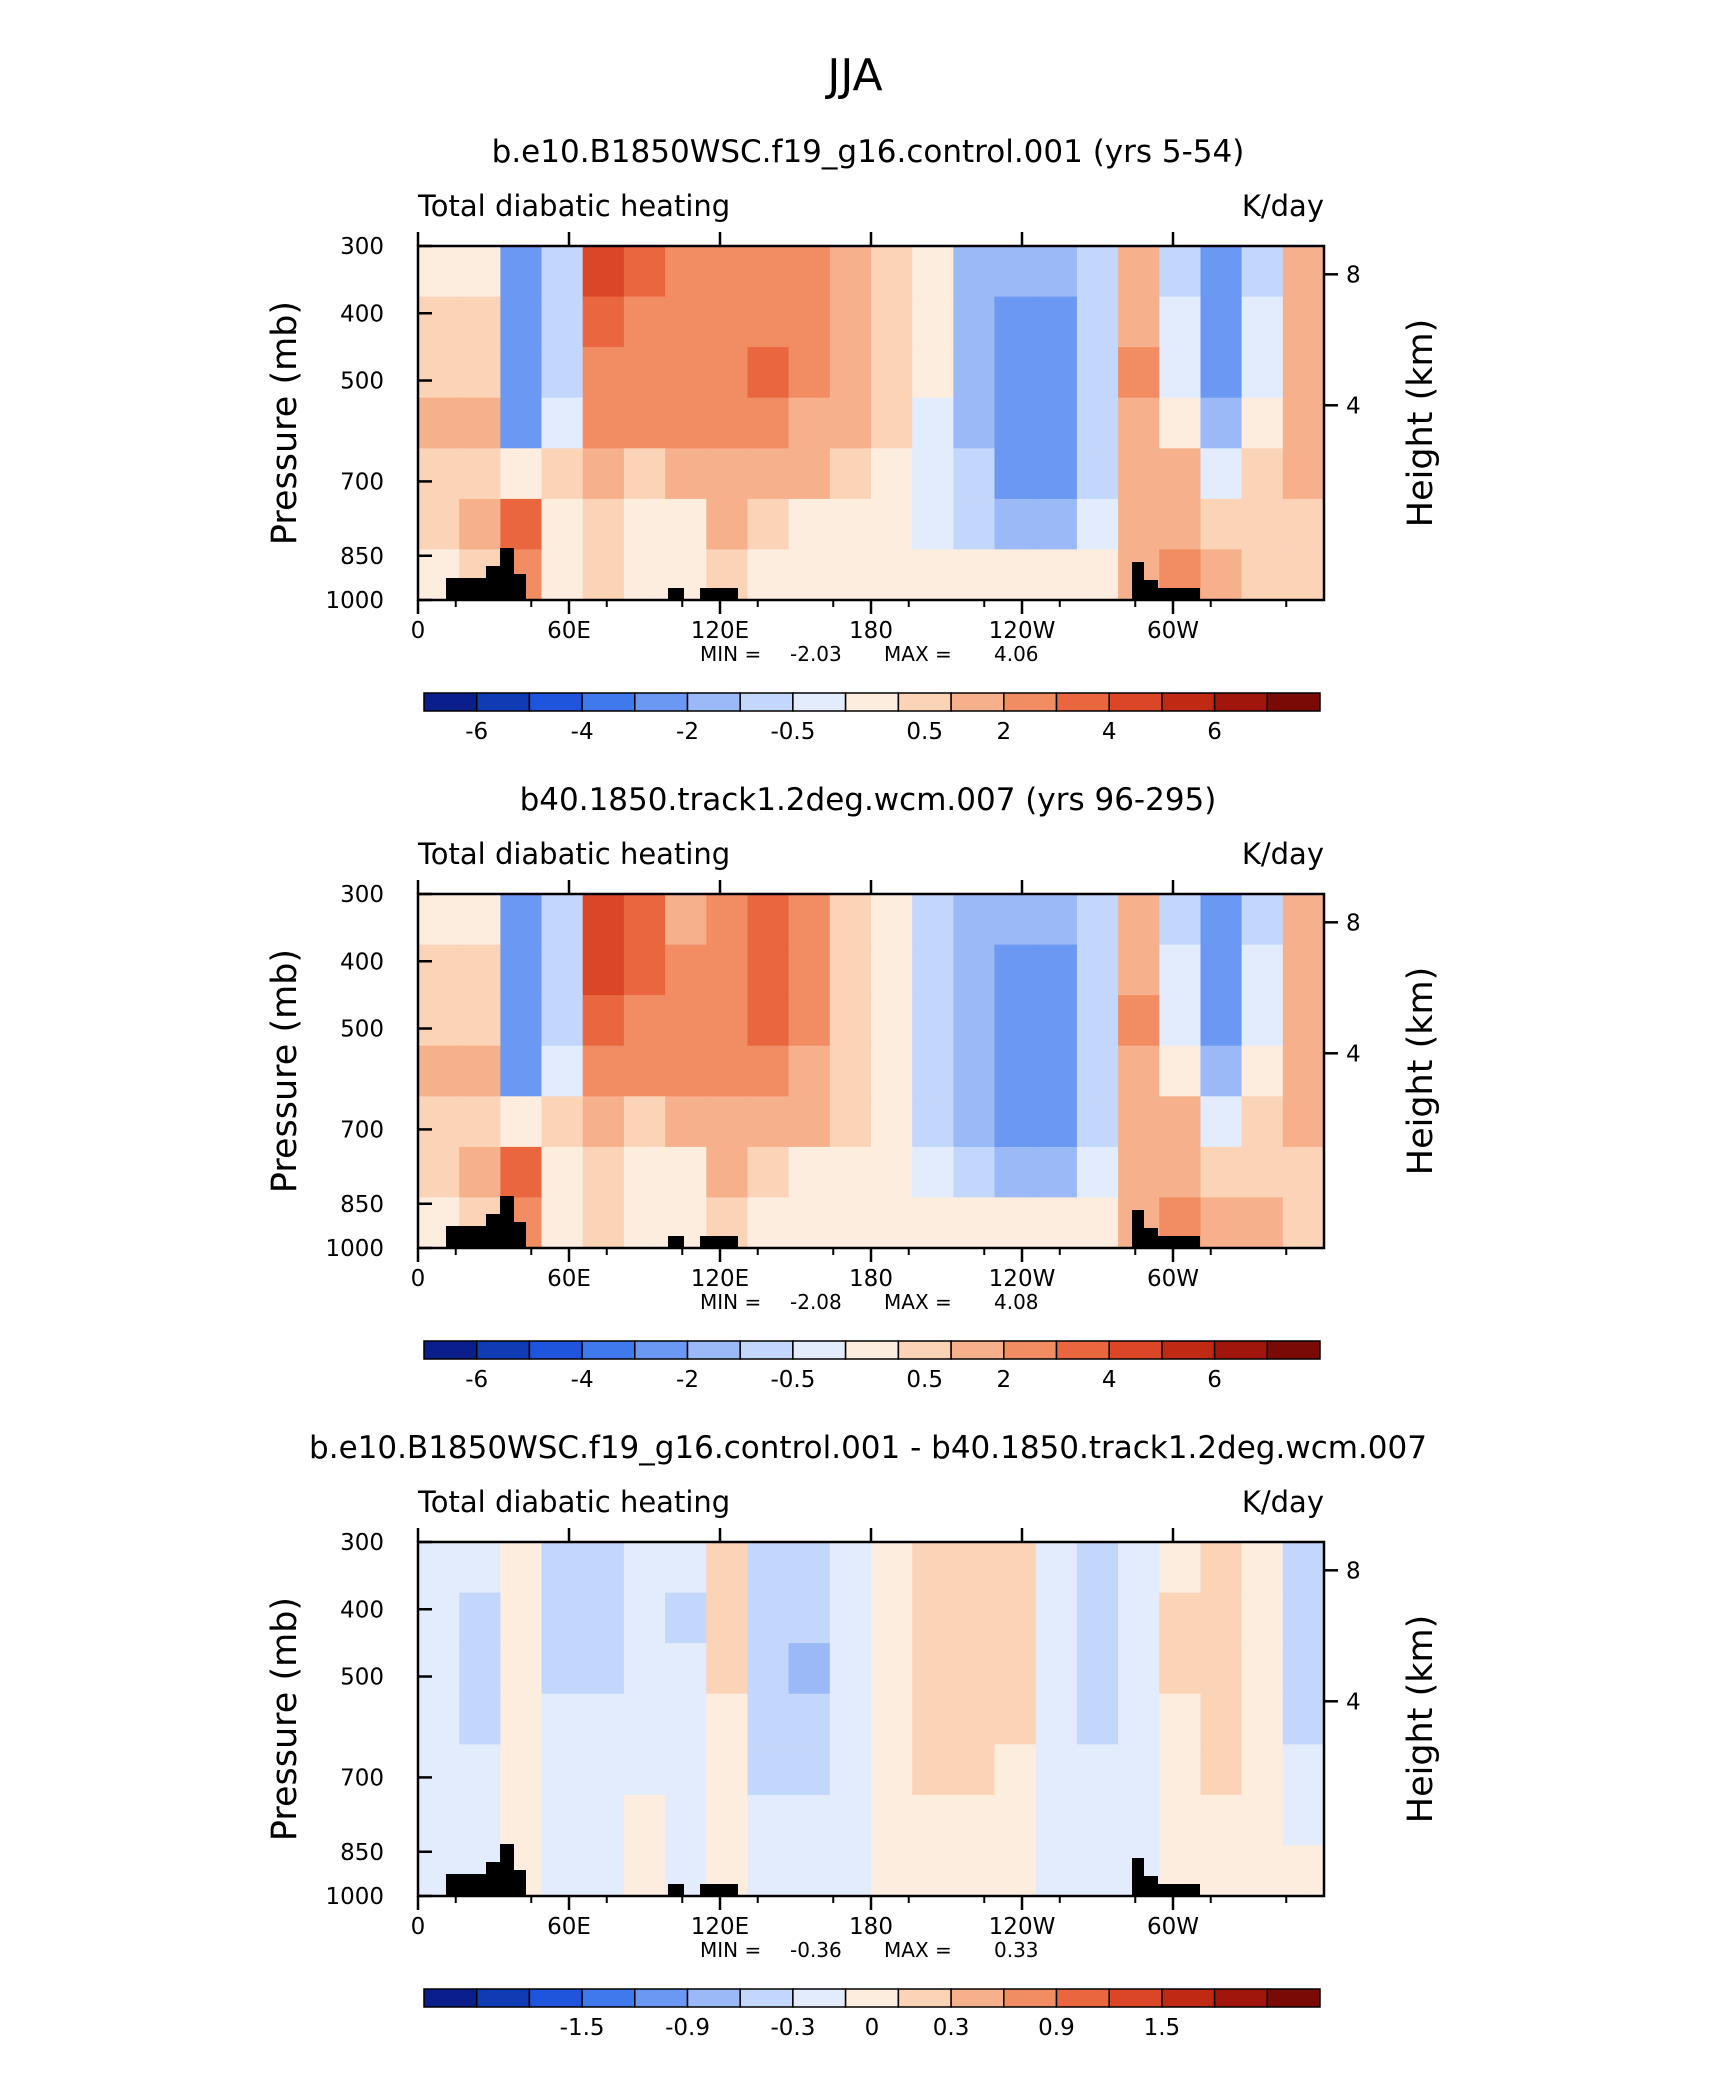  Describe the element at coordinates (354, 1897) in the screenshot. I see `y-tick-label: 1000` at that location.